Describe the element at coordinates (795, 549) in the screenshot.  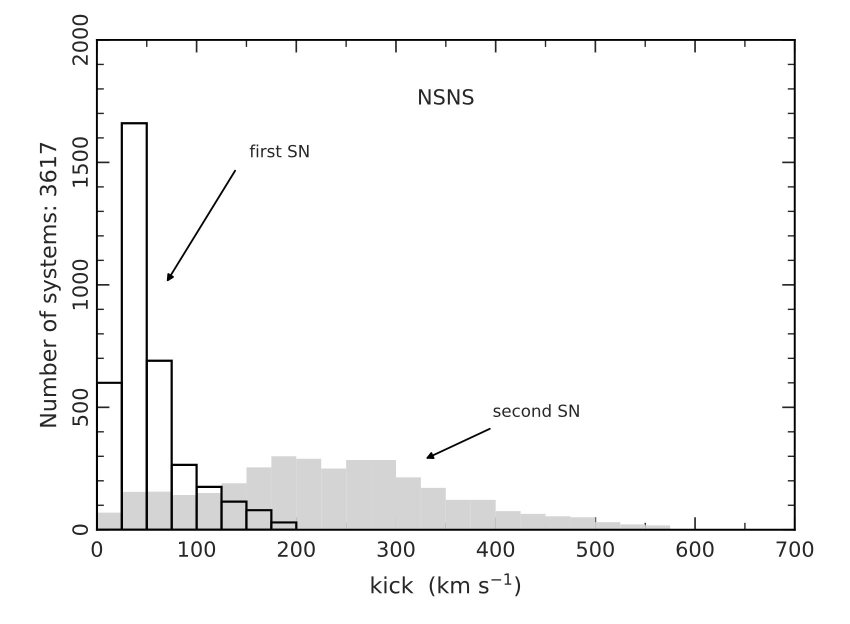
I see `x-tick-label: 700` at that location.